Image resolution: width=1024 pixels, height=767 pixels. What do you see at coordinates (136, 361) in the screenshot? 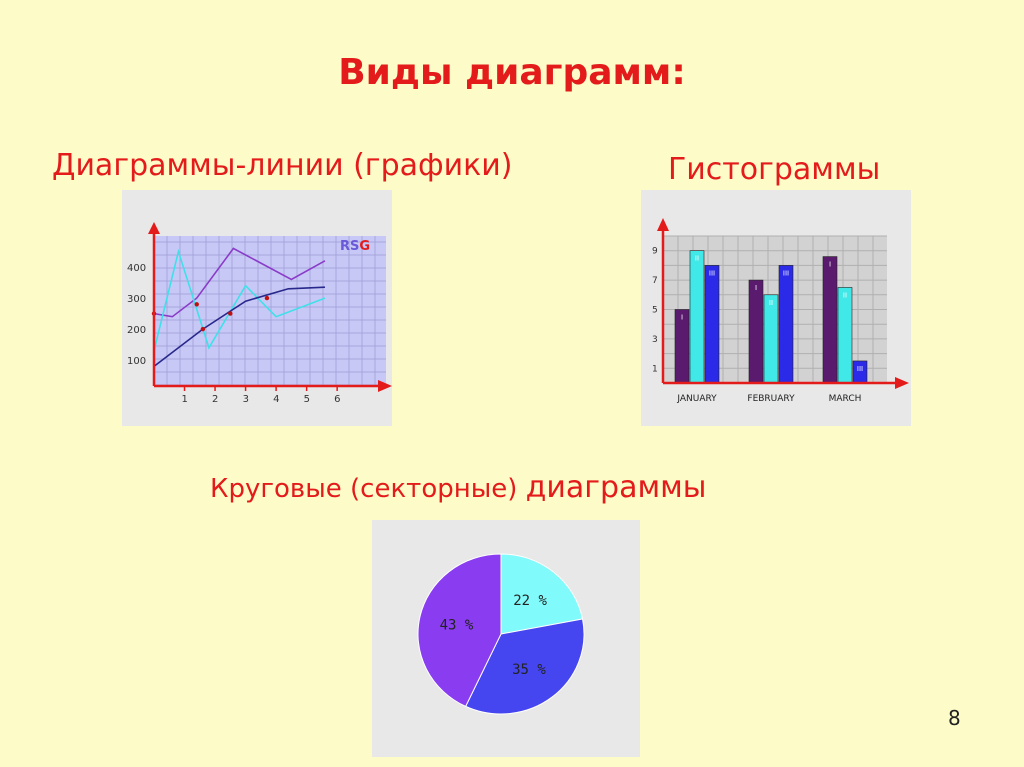
I see `line-y-tick-label: 100` at bounding box center [136, 361].